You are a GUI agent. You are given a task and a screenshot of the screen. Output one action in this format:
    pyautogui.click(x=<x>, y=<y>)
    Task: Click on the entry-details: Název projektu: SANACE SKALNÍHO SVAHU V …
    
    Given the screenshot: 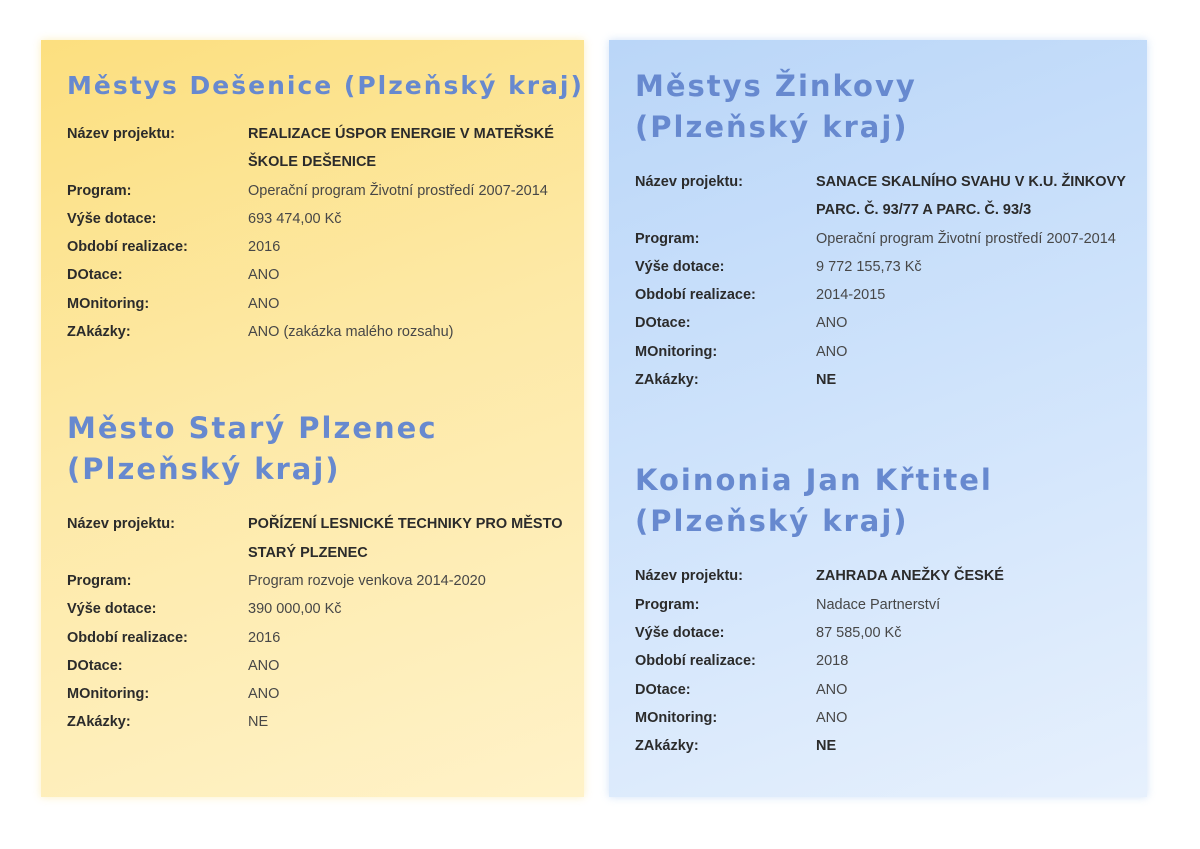 What is the action you would take?
    pyautogui.click(x=891, y=281)
    